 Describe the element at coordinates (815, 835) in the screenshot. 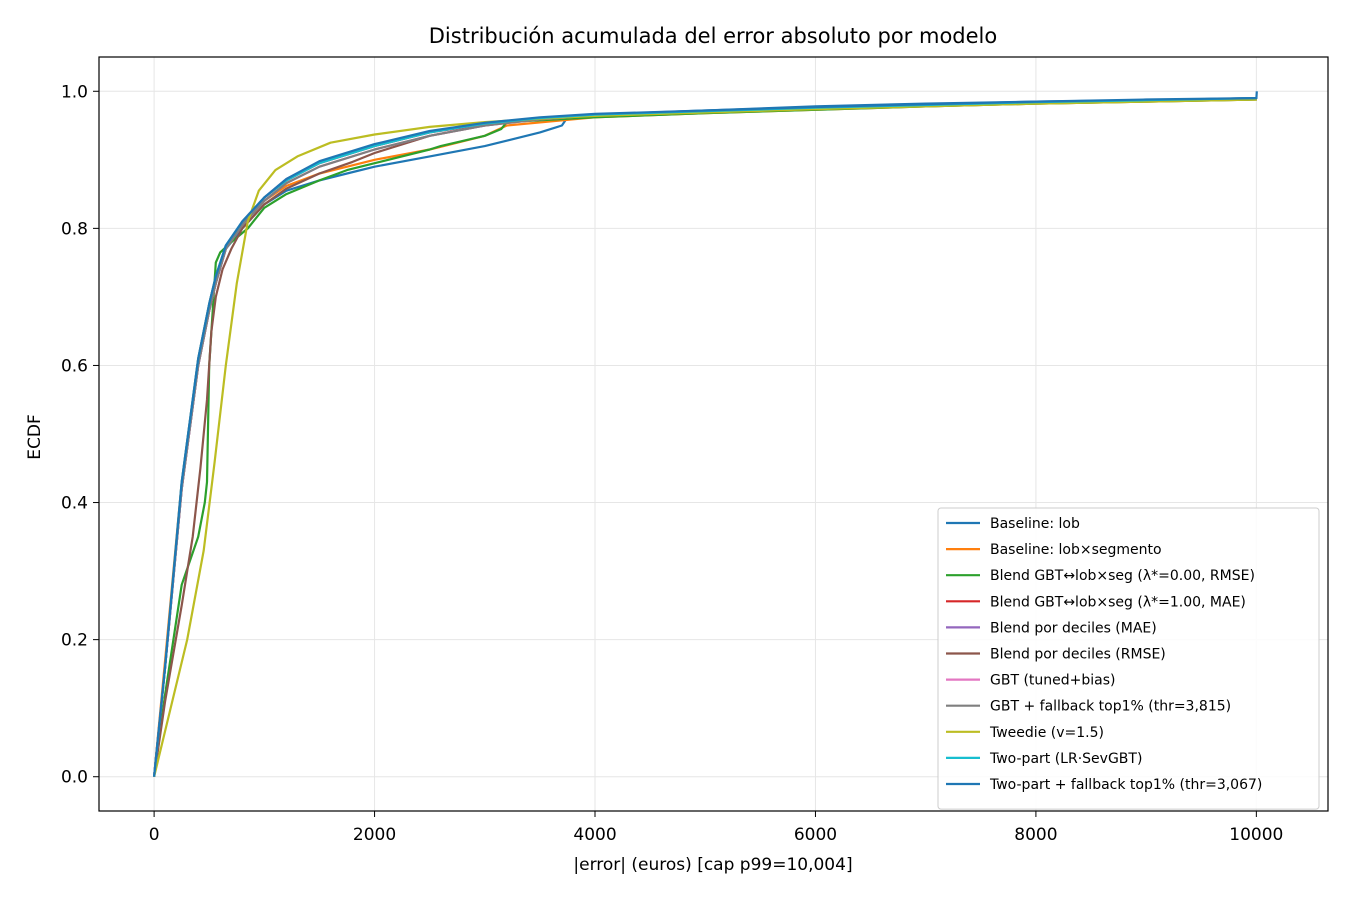

I see `x-tick-label: 6000` at that location.